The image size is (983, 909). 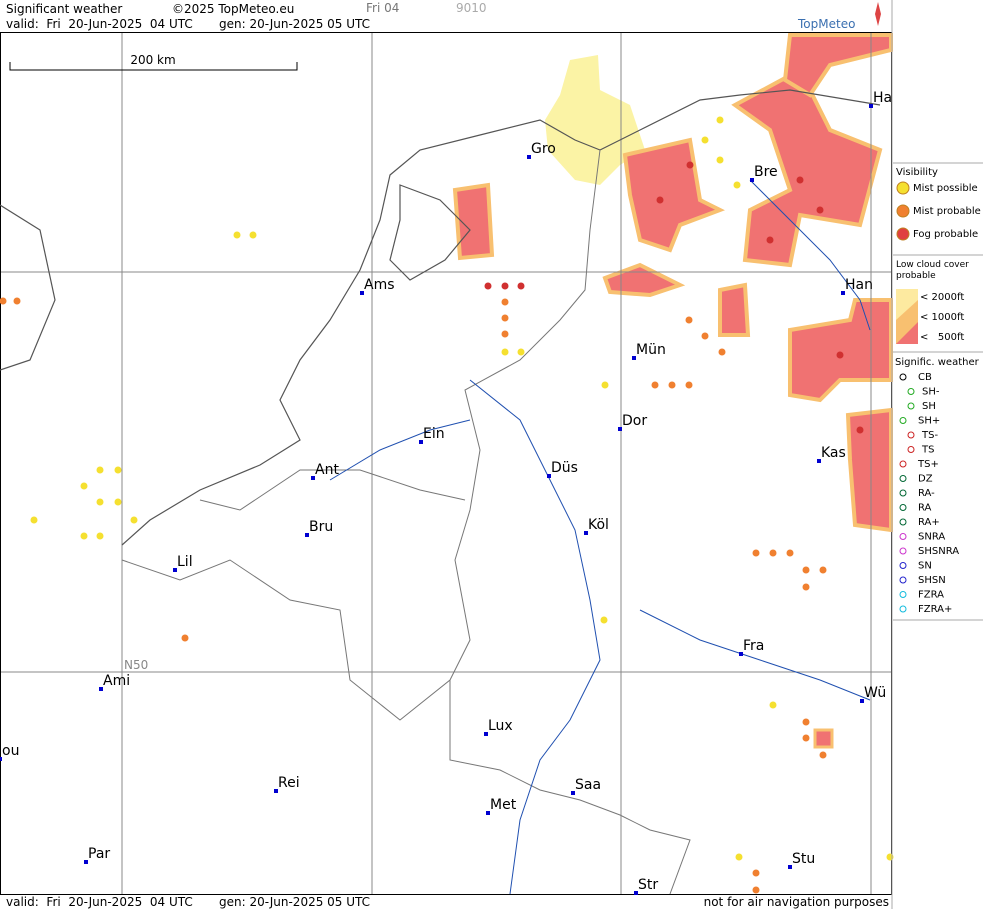 What do you see at coordinates (99, 24) in the screenshot?
I see `valid-time: valid: Fri 20-Jun-2025 04 UTC` at bounding box center [99, 24].